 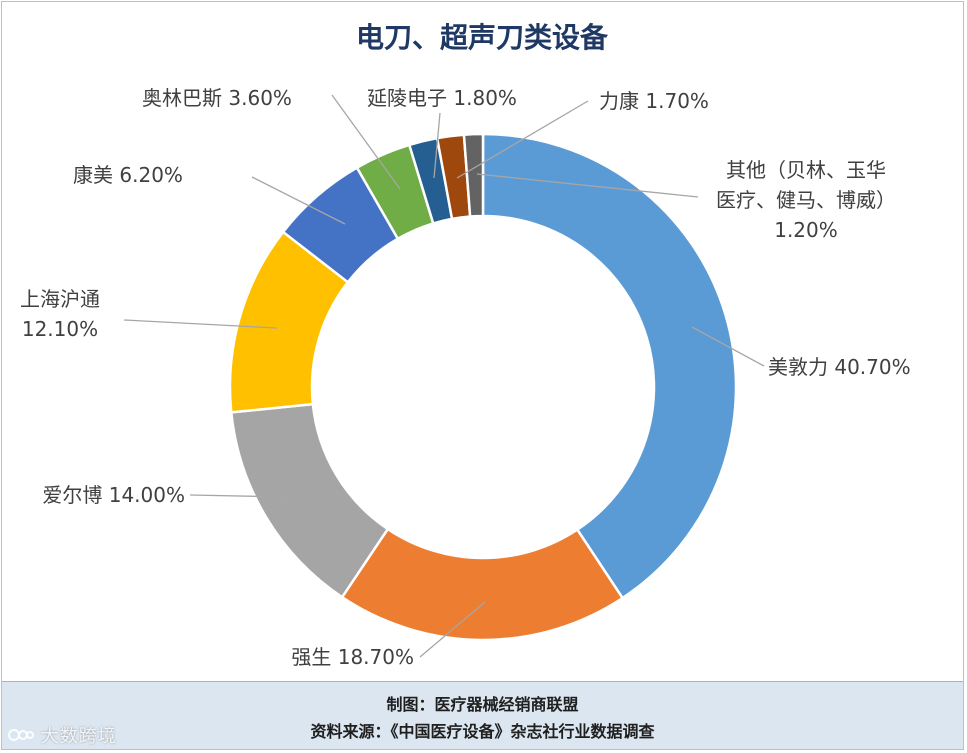 I want to click on slice-label-3: 爱尔博 14.00%, so click(x=113, y=495).